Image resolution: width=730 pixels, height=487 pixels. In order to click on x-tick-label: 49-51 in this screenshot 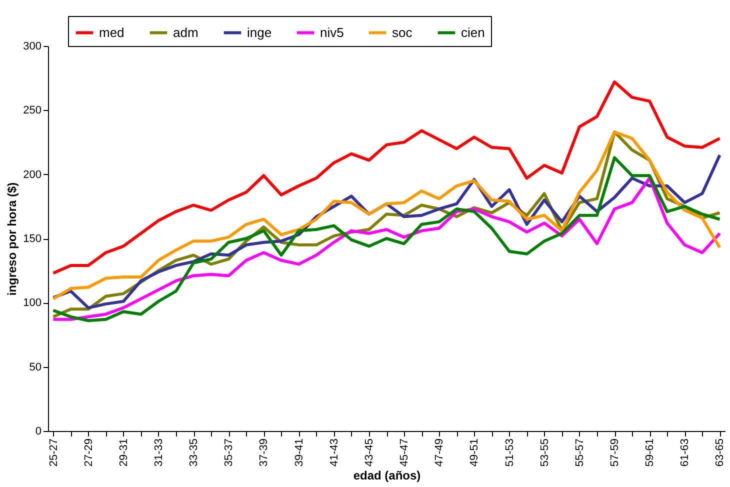, I will do `click(474, 452)`.